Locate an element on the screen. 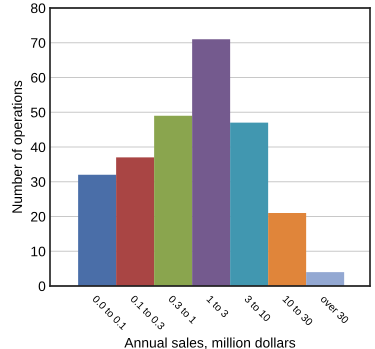  y-tick-label: 40 is located at coordinates (38, 147).